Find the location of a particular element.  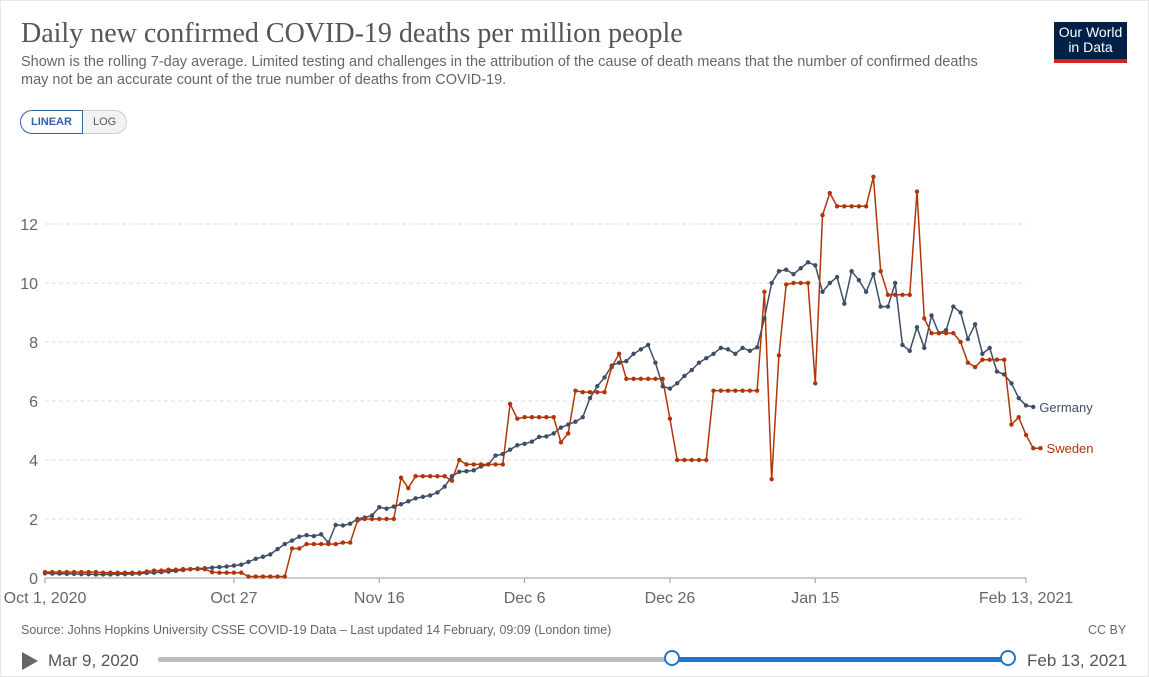

play-icon is located at coordinates (30, 661).